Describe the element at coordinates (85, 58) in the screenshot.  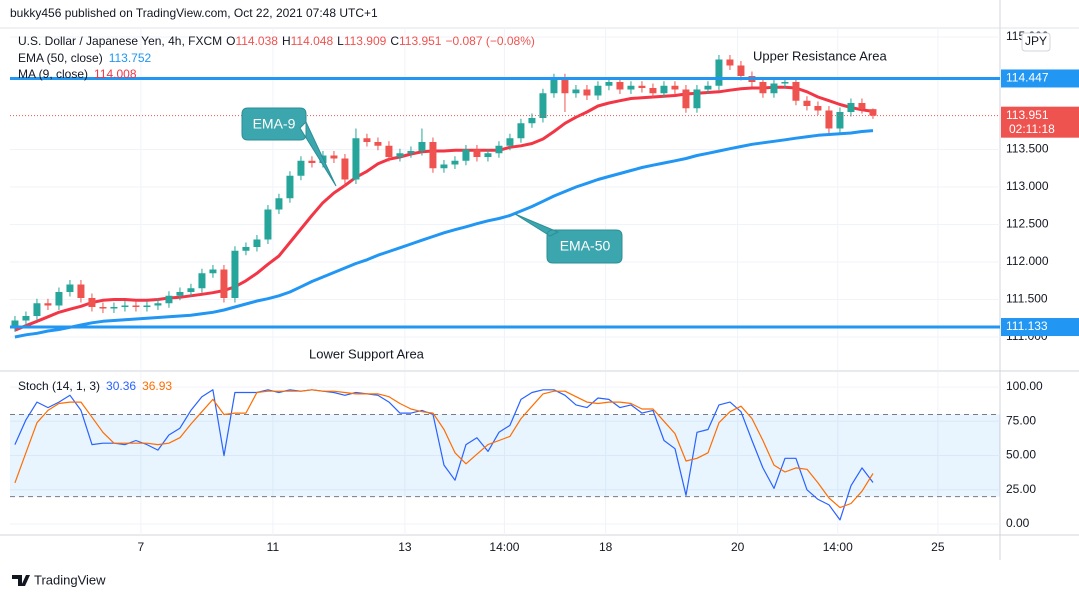
I see `legend: EMA (50, close) 113.752` at that location.